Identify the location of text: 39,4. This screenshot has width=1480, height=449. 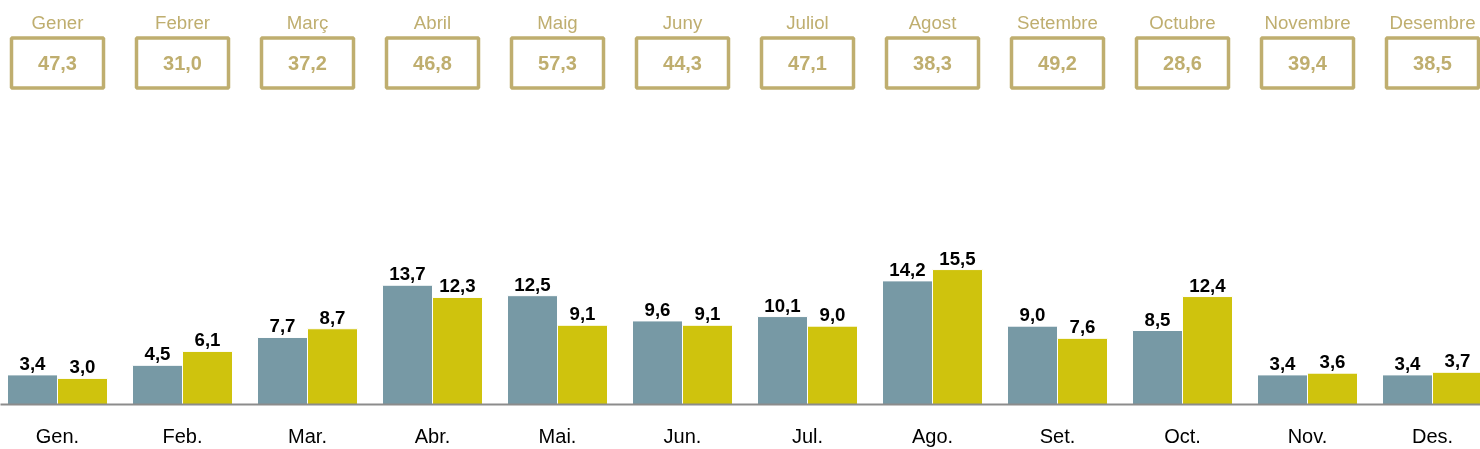
(1307, 63).